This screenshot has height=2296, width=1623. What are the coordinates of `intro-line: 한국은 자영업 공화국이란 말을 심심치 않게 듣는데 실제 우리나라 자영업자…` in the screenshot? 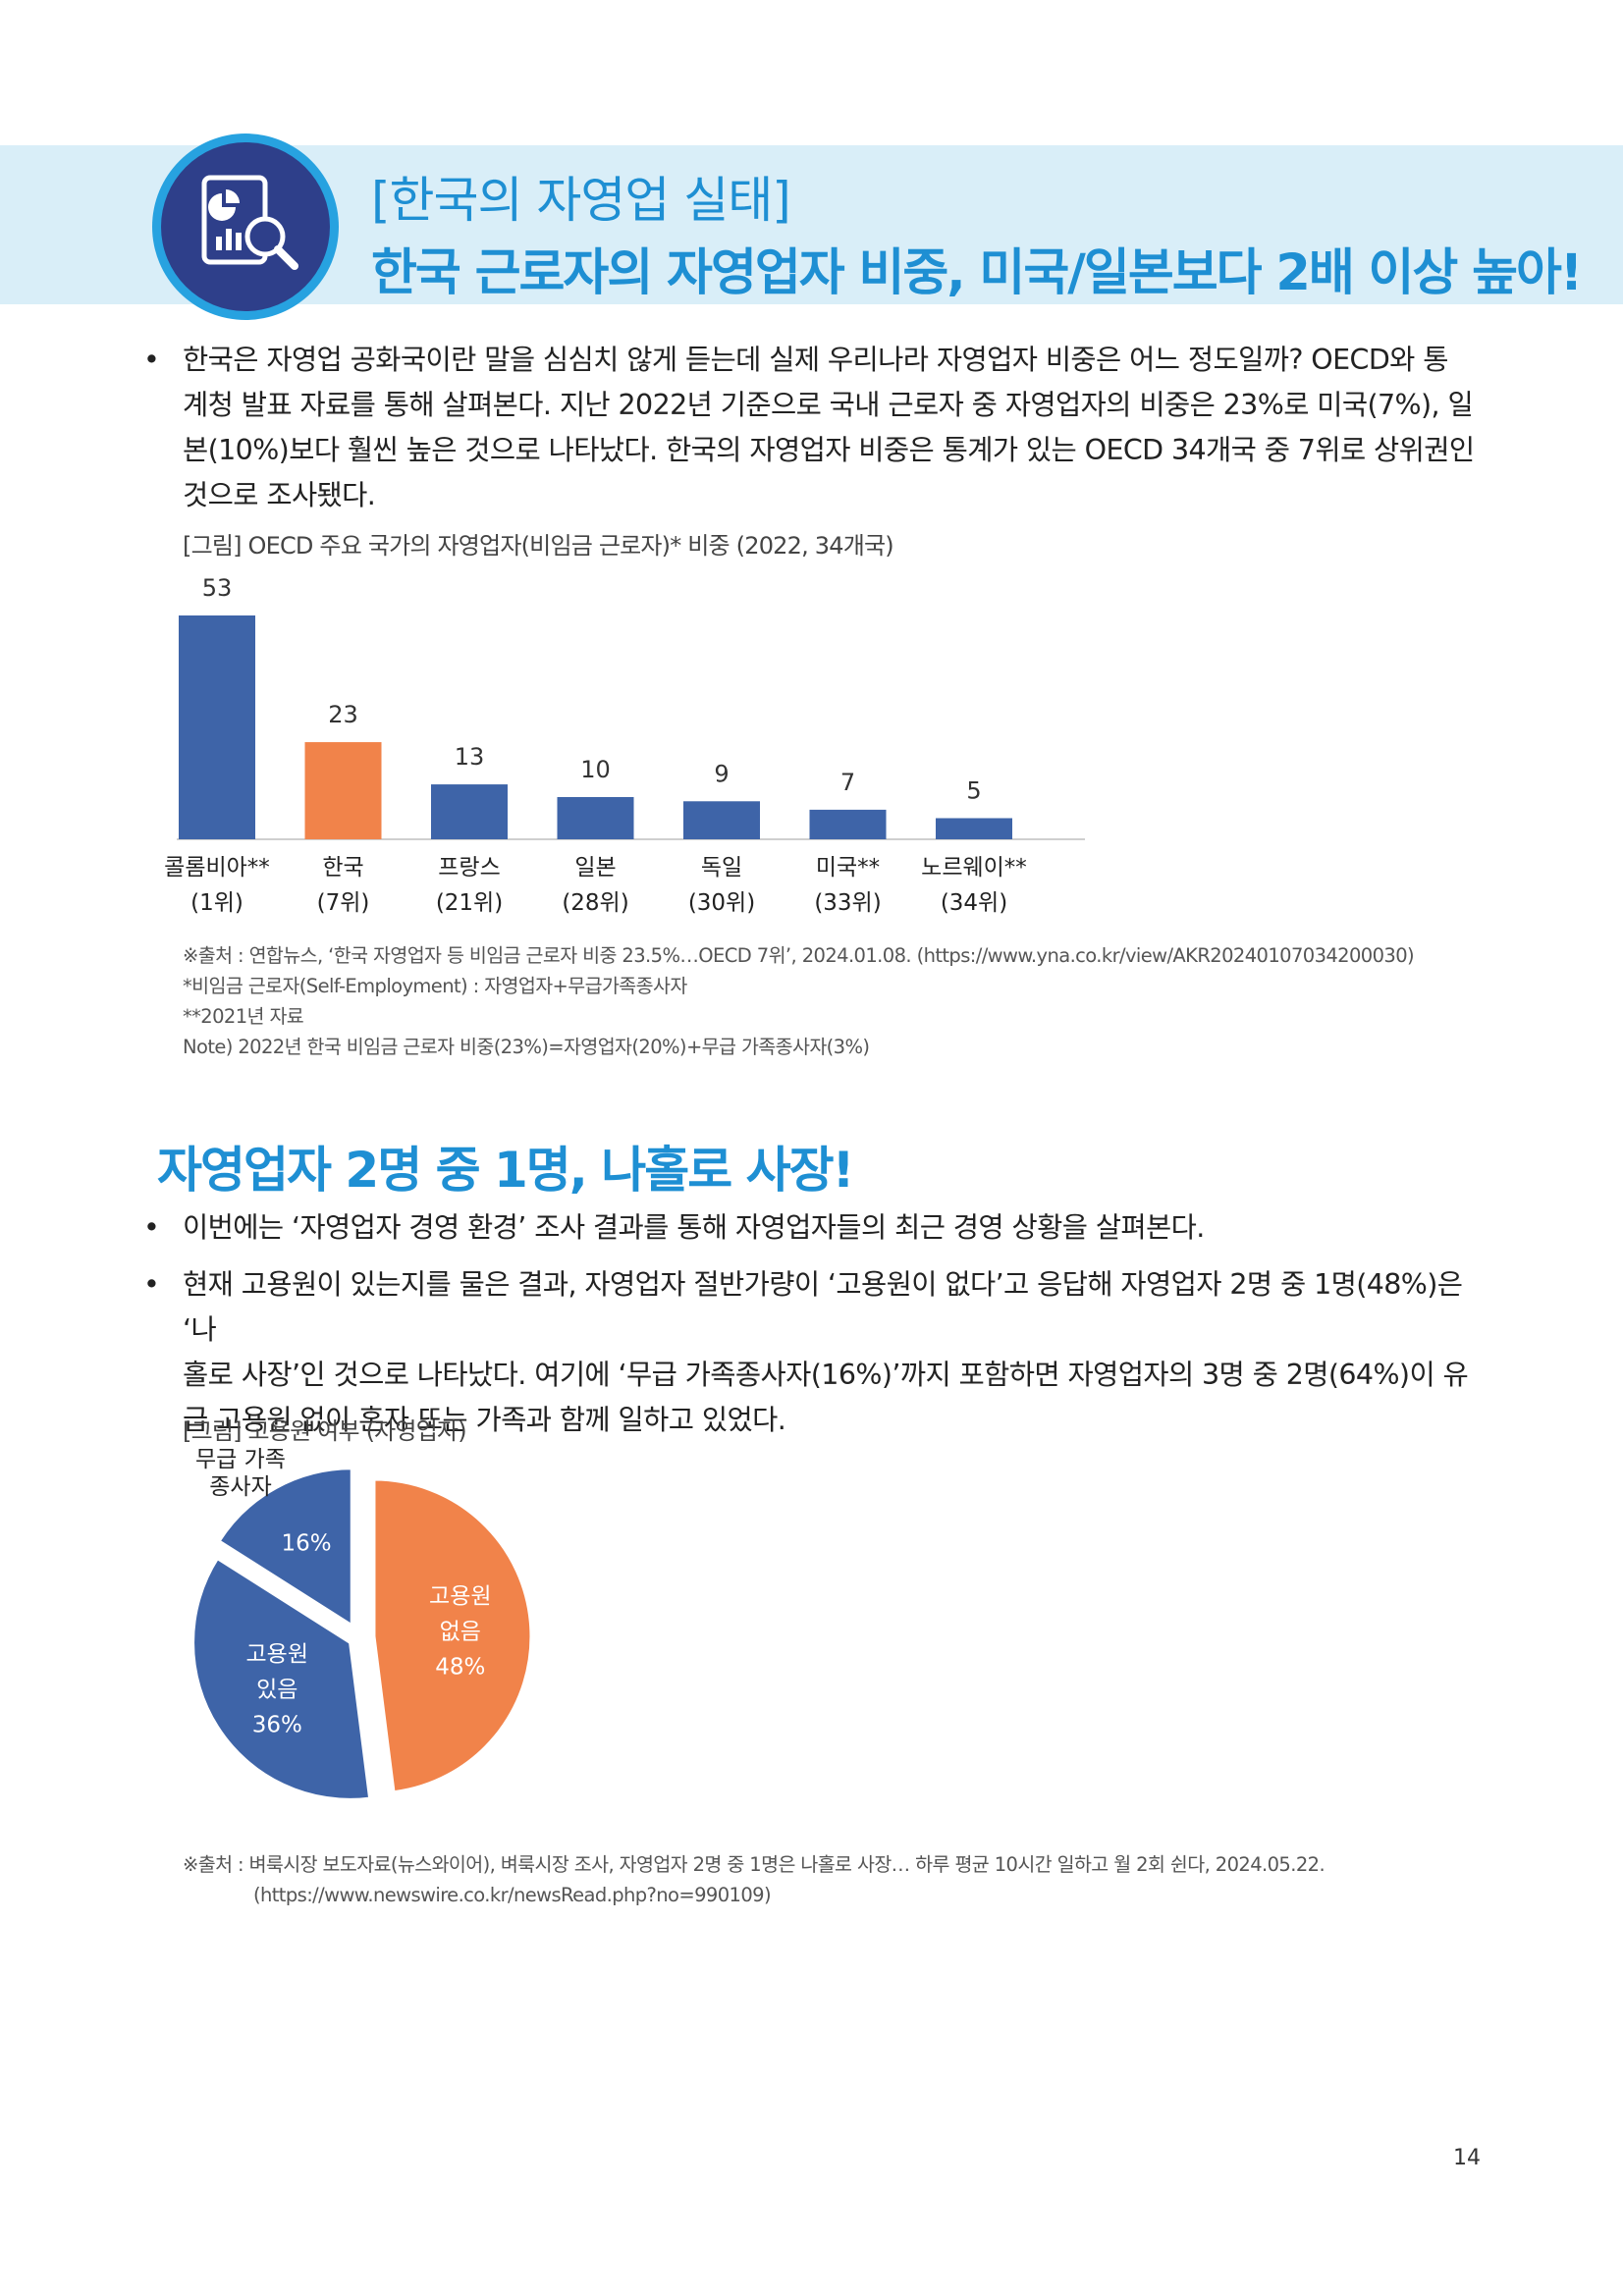 It's located at (815, 360).